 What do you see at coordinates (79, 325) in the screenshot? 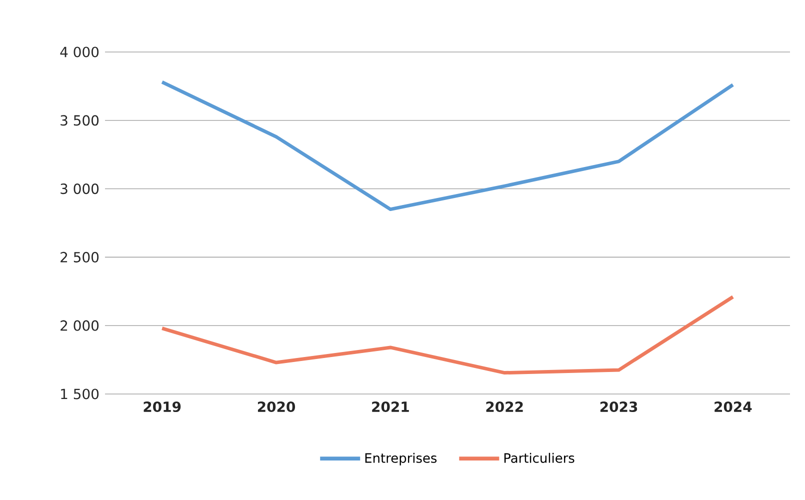
I see `y-tick-label: 2 000` at bounding box center [79, 325].